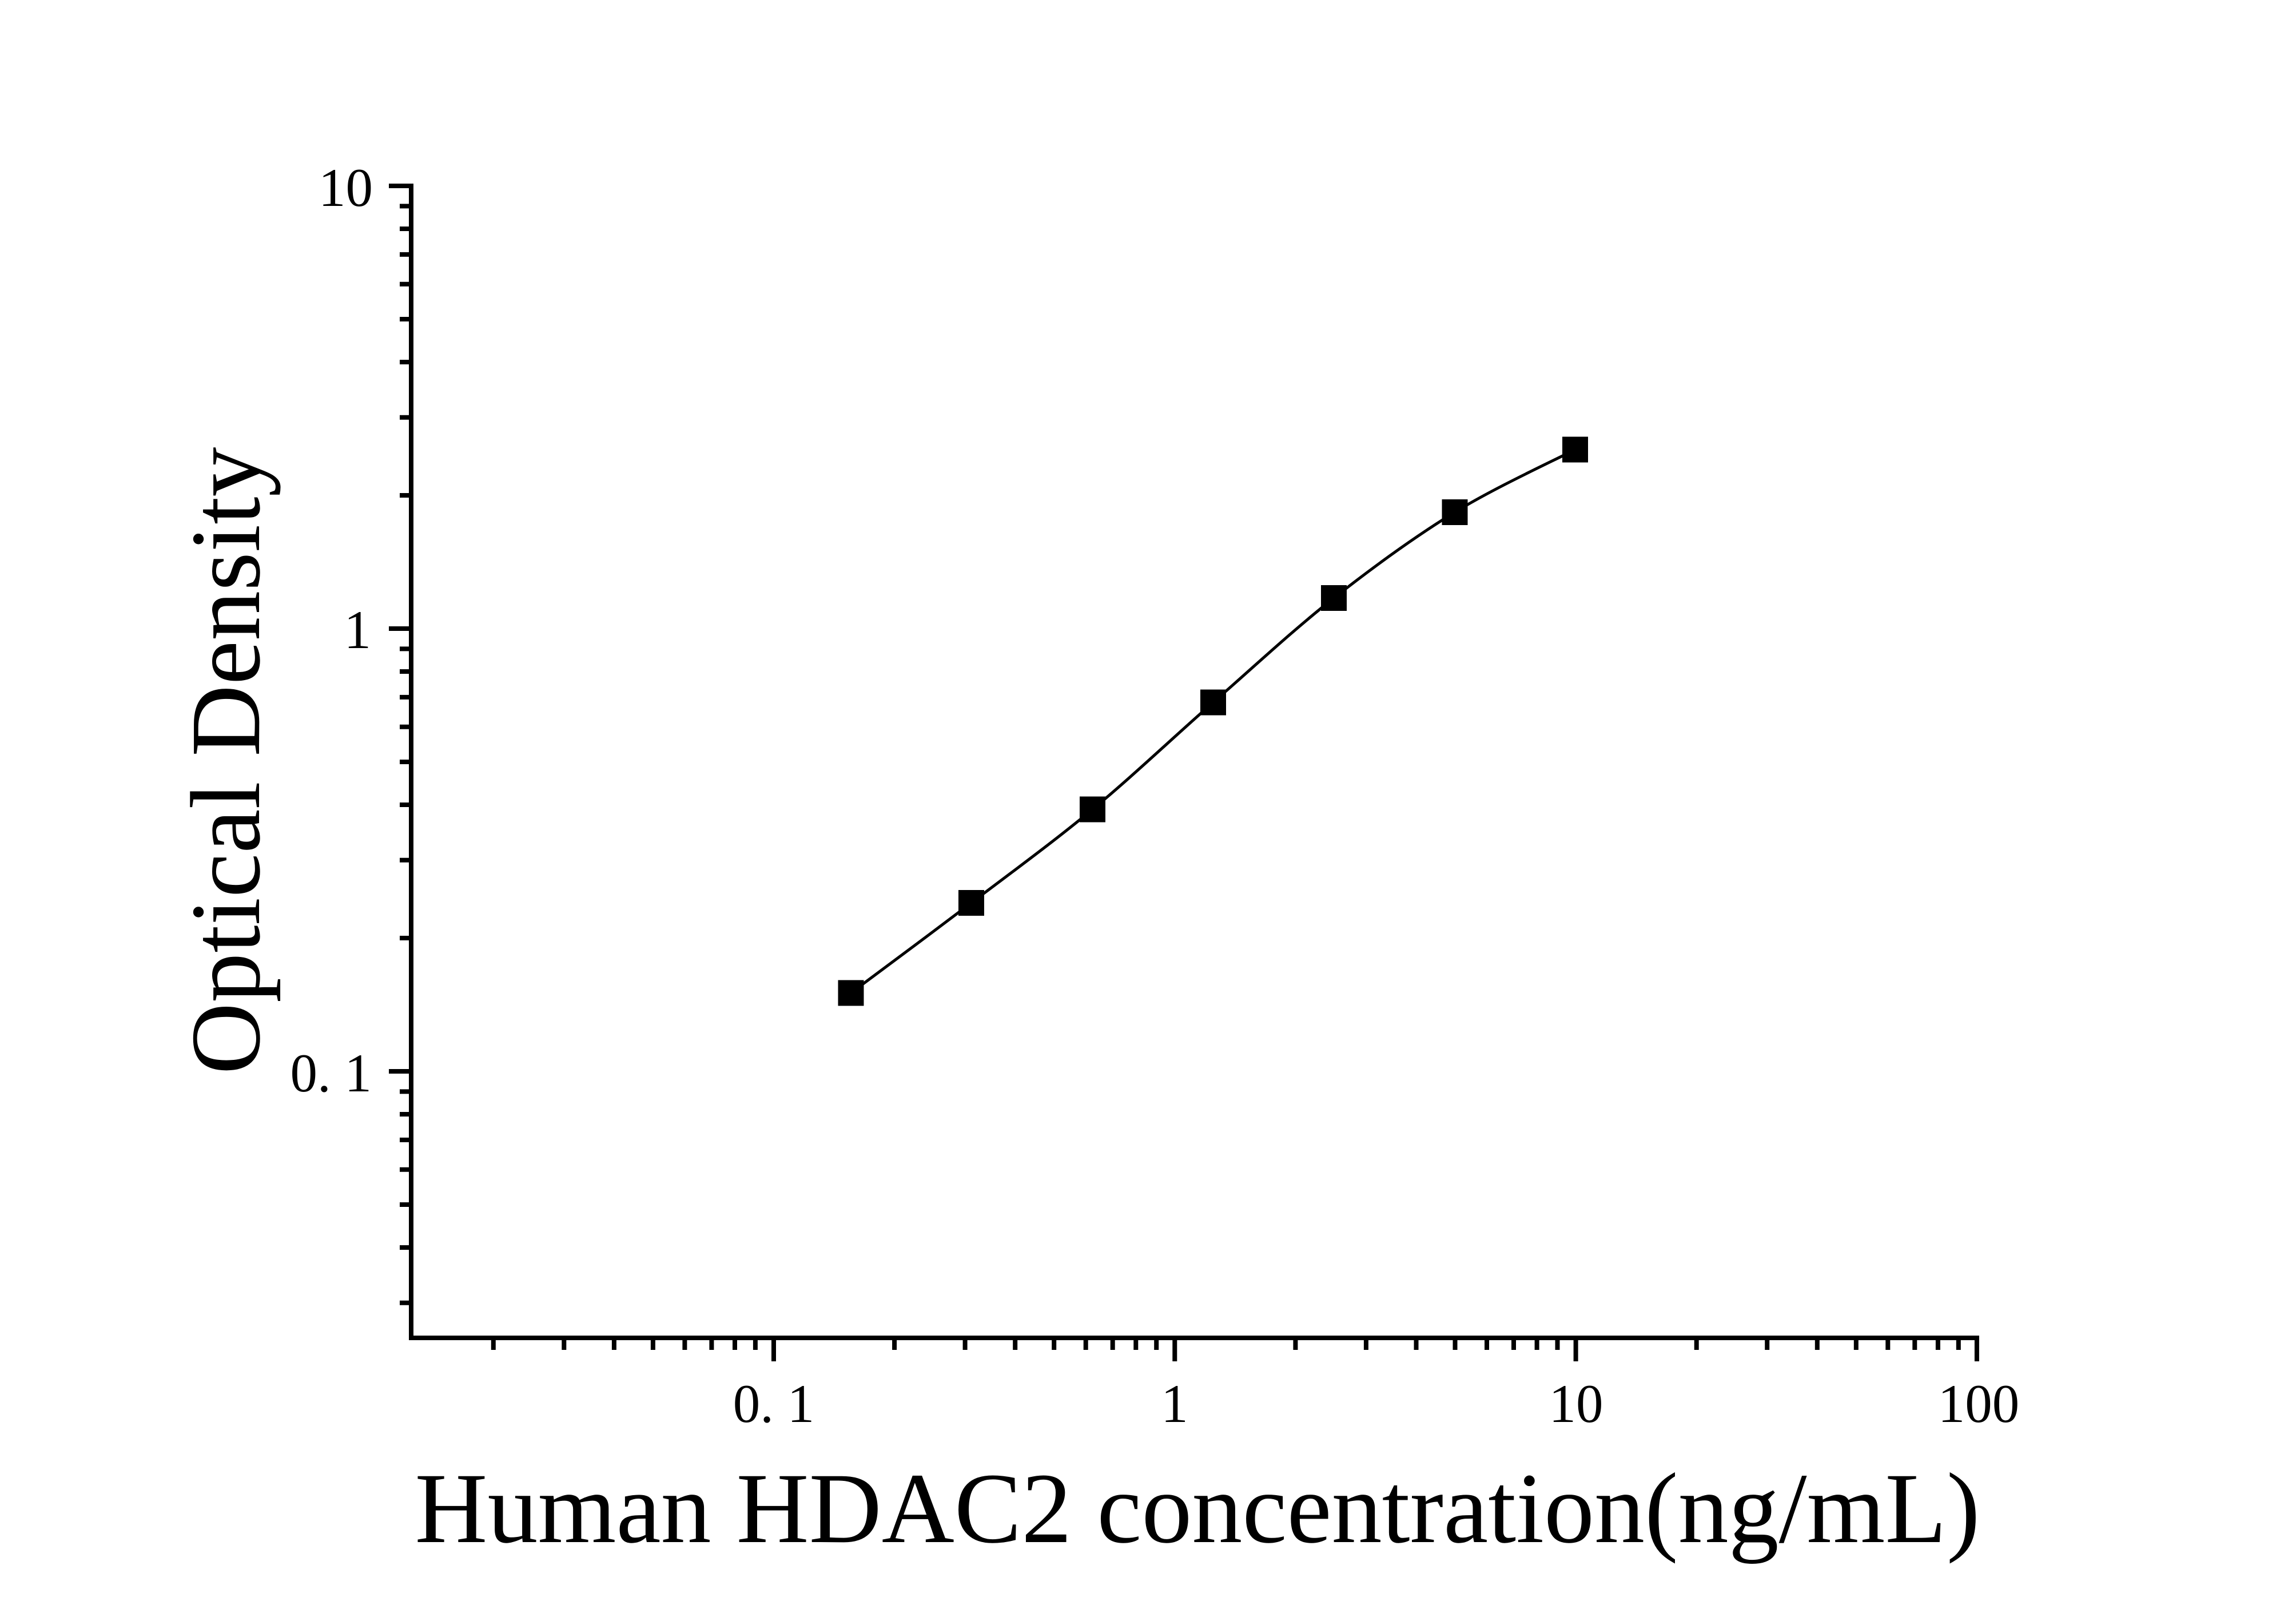 This screenshot has width=2296, height=1605. What do you see at coordinates (226, 761) in the screenshot?
I see `svg-text: Optical Density` at bounding box center [226, 761].